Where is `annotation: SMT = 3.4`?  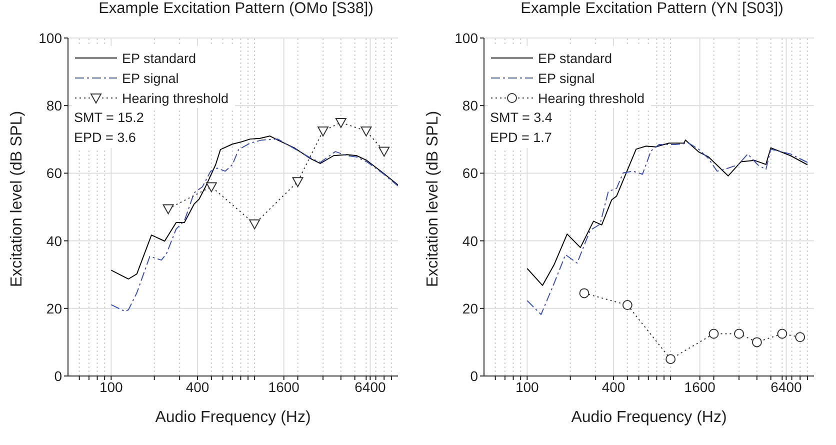
annotation: SMT = 3.4 is located at coordinates (520, 118).